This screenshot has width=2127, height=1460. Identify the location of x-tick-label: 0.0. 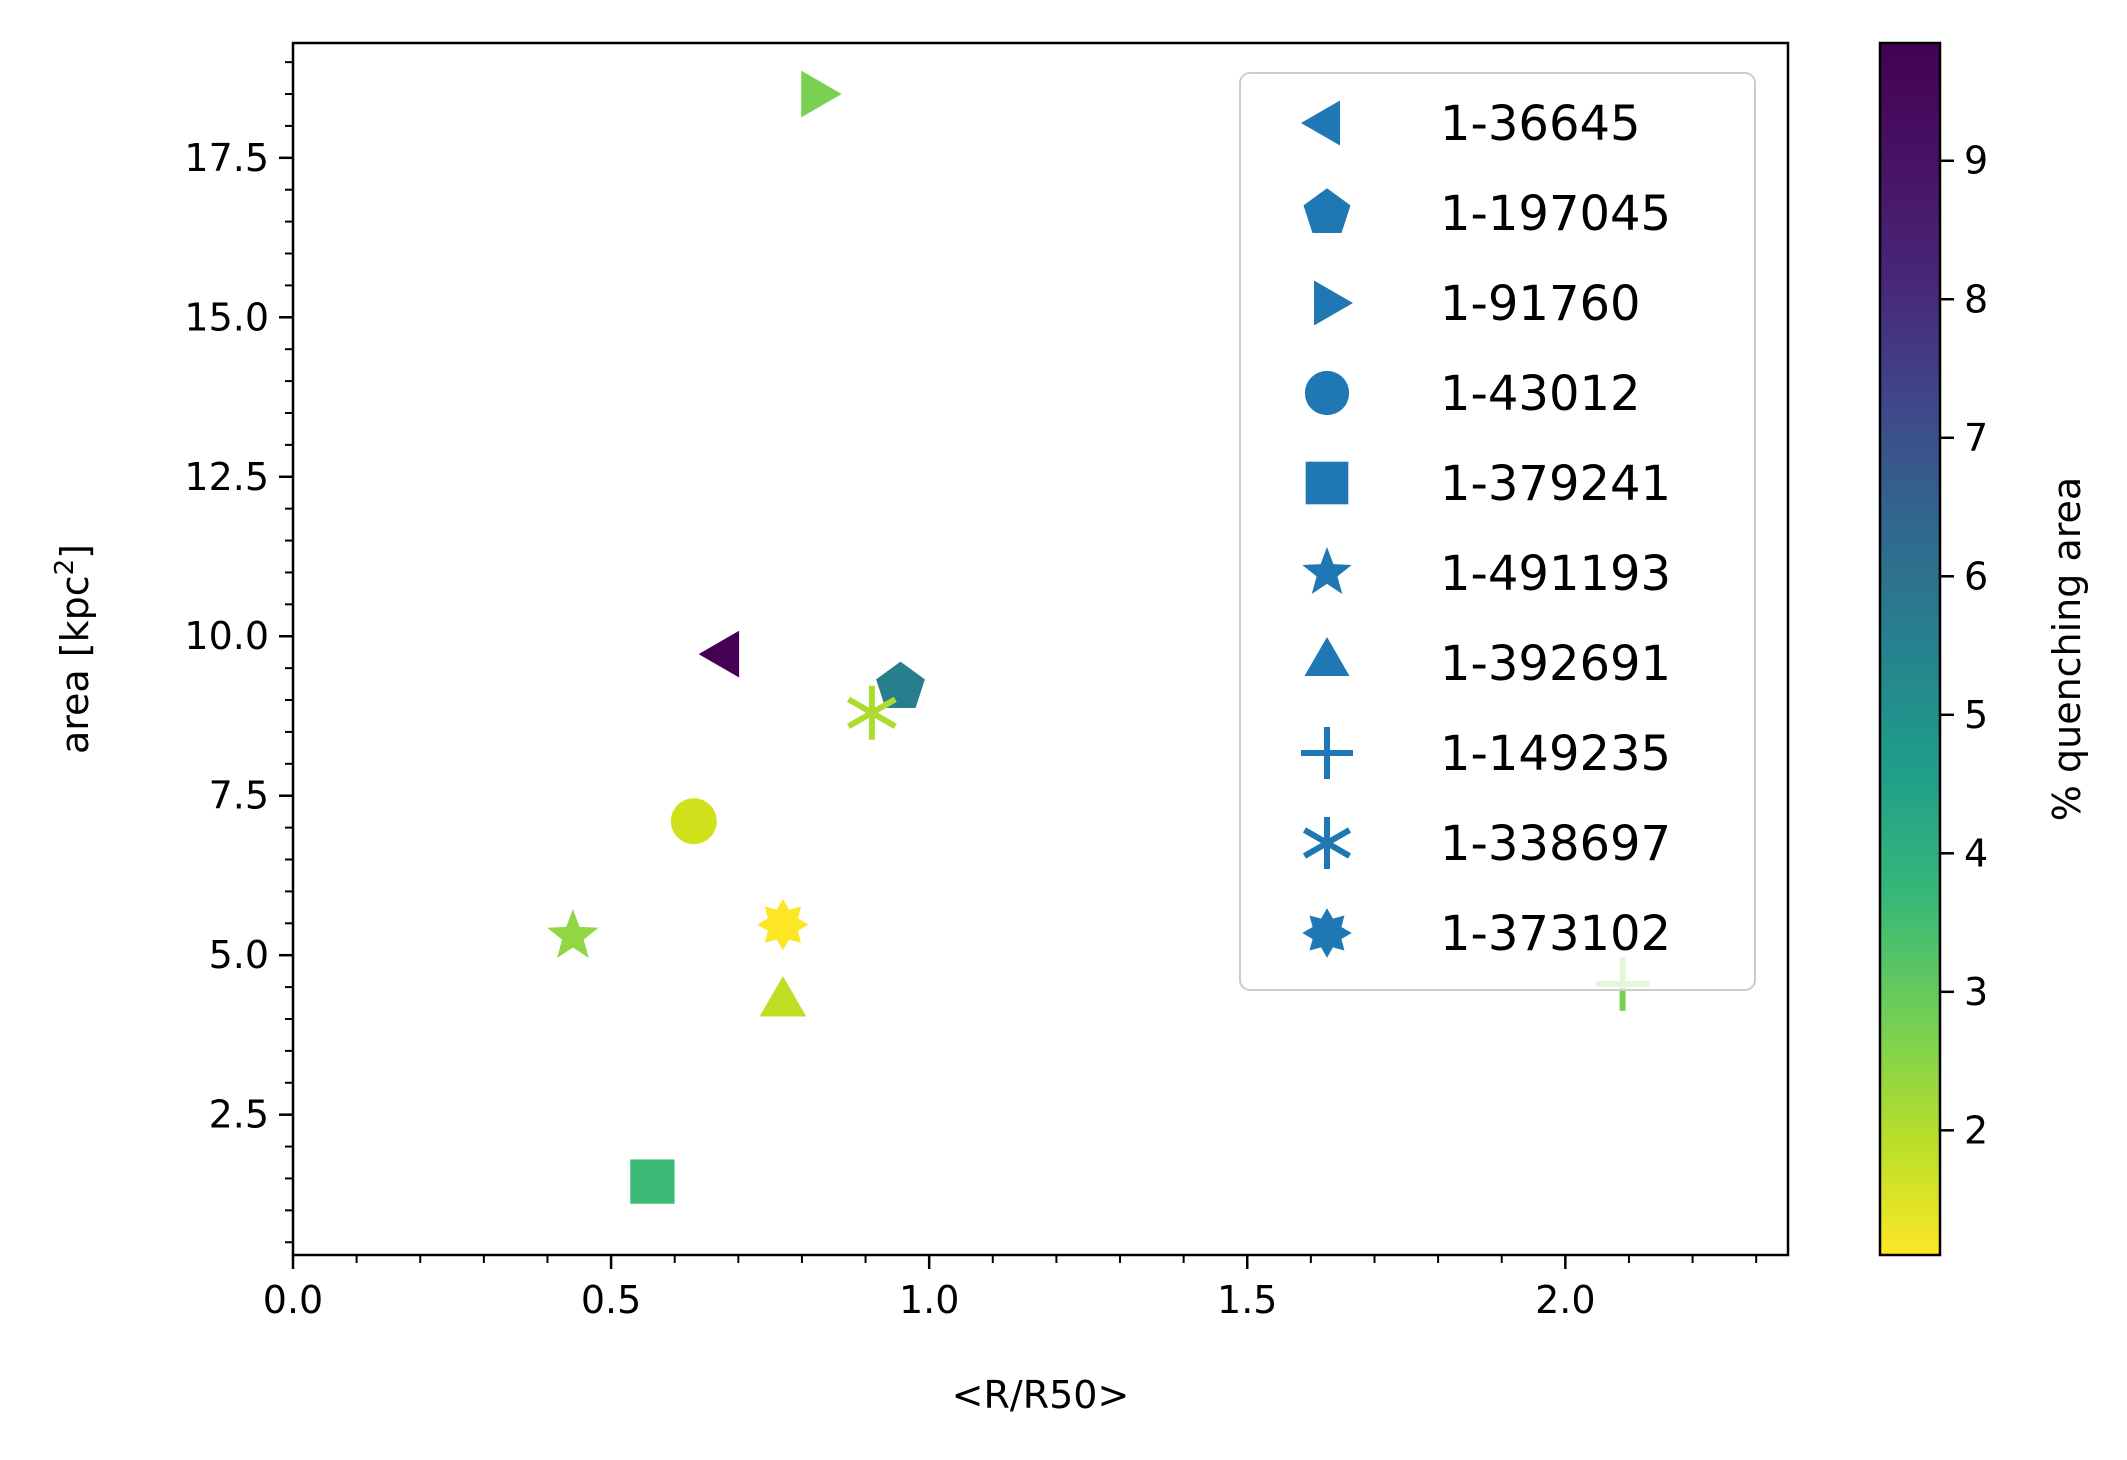
(293, 1300).